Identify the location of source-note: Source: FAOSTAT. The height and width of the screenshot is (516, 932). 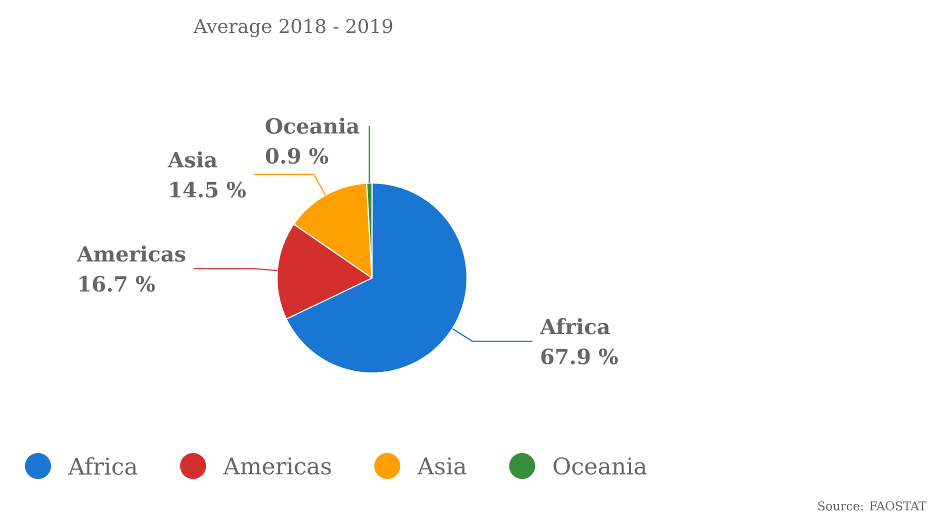
(872, 505).